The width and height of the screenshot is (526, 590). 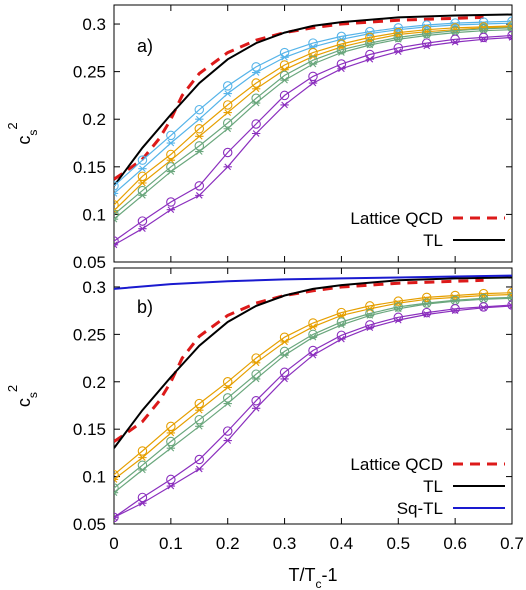 I want to click on x-axis-title: T/Tc-1, so click(x=312, y=577).